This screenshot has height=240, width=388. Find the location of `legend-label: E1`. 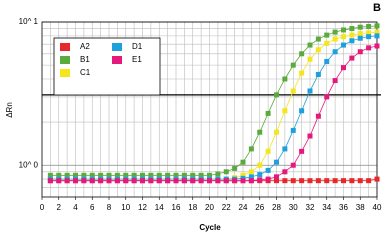

legend-label: E1 is located at coordinates (137, 59).